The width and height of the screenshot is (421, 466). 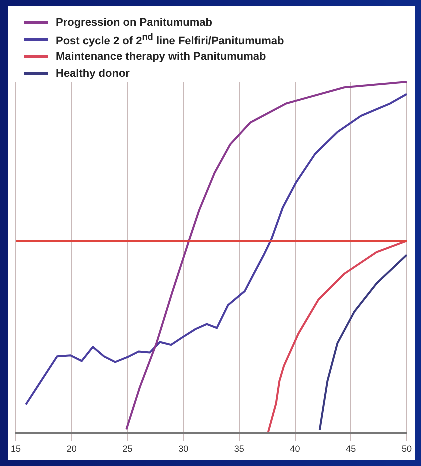 What do you see at coordinates (407, 449) in the screenshot?
I see `x-tick-label: 50` at bounding box center [407, 449].